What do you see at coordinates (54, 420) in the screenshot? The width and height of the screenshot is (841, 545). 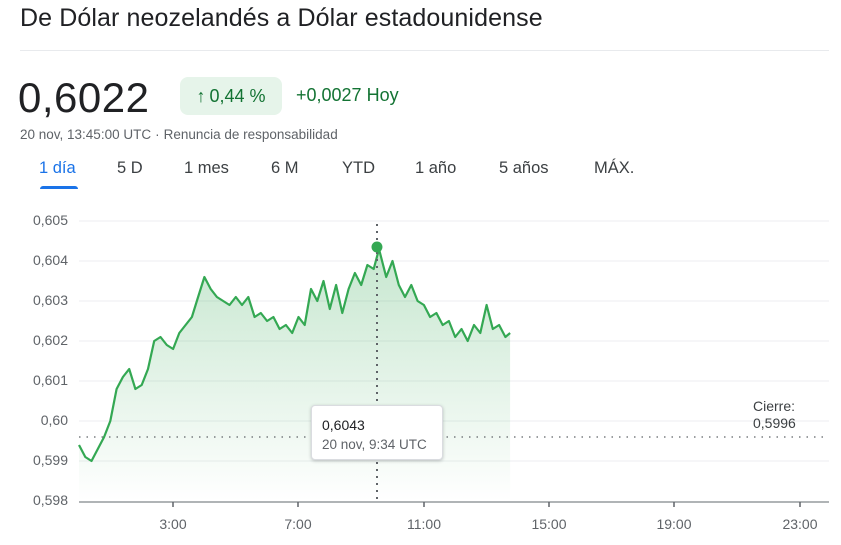 I see `y-tick-label: 0,60` at bounding box center [54, 420].